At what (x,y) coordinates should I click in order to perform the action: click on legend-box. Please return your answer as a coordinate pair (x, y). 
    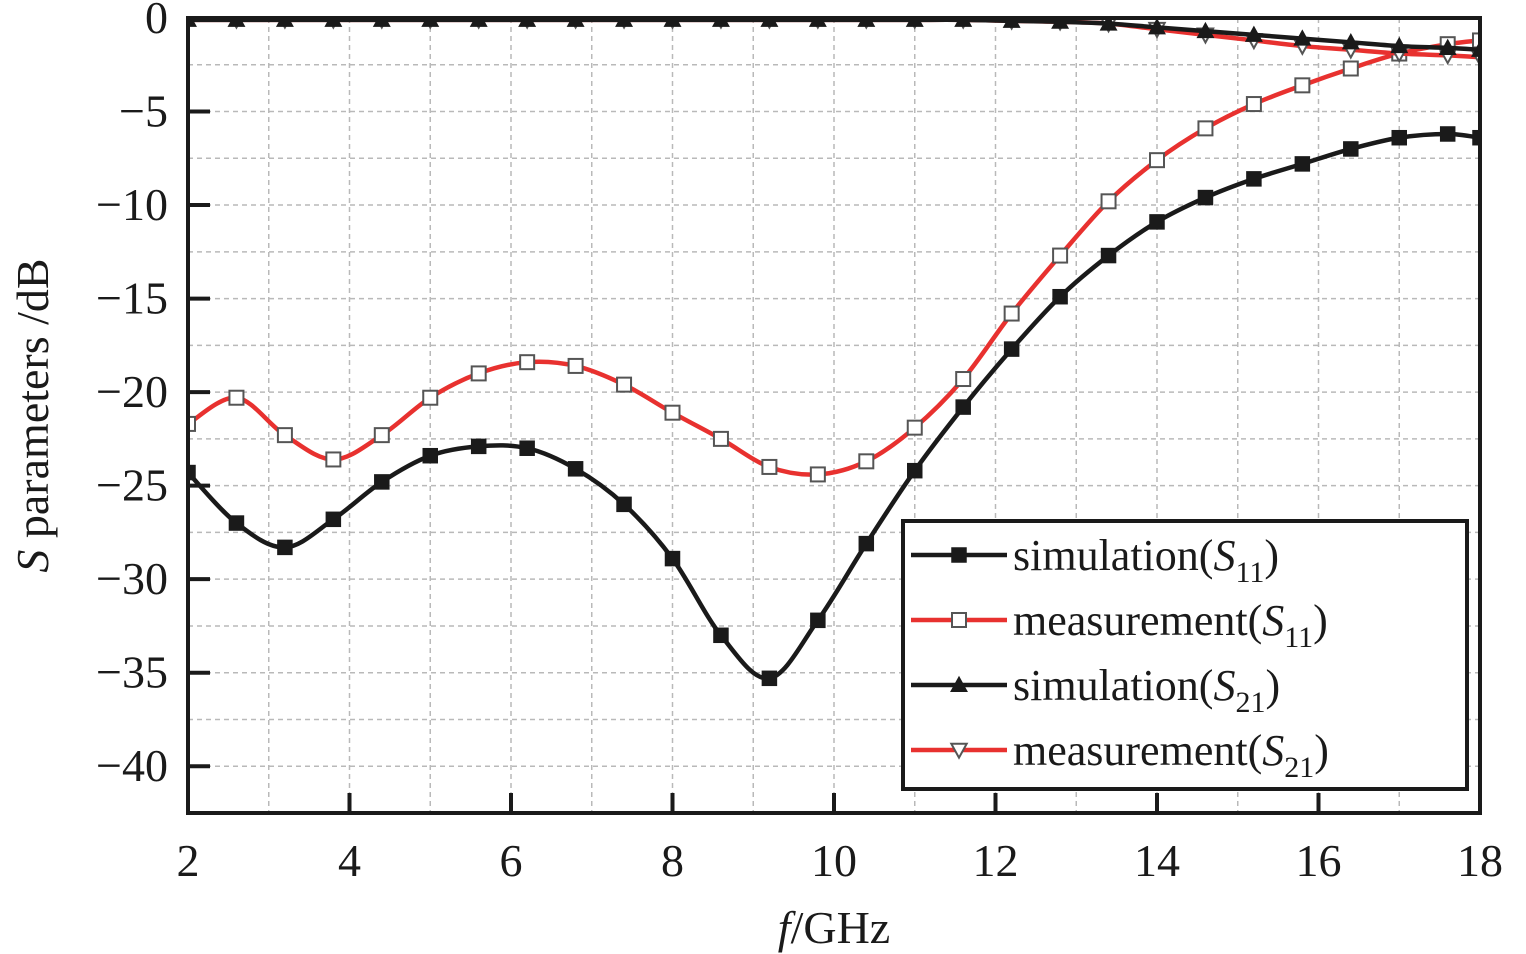
    Looking at the image, I should click on (1185, 655).